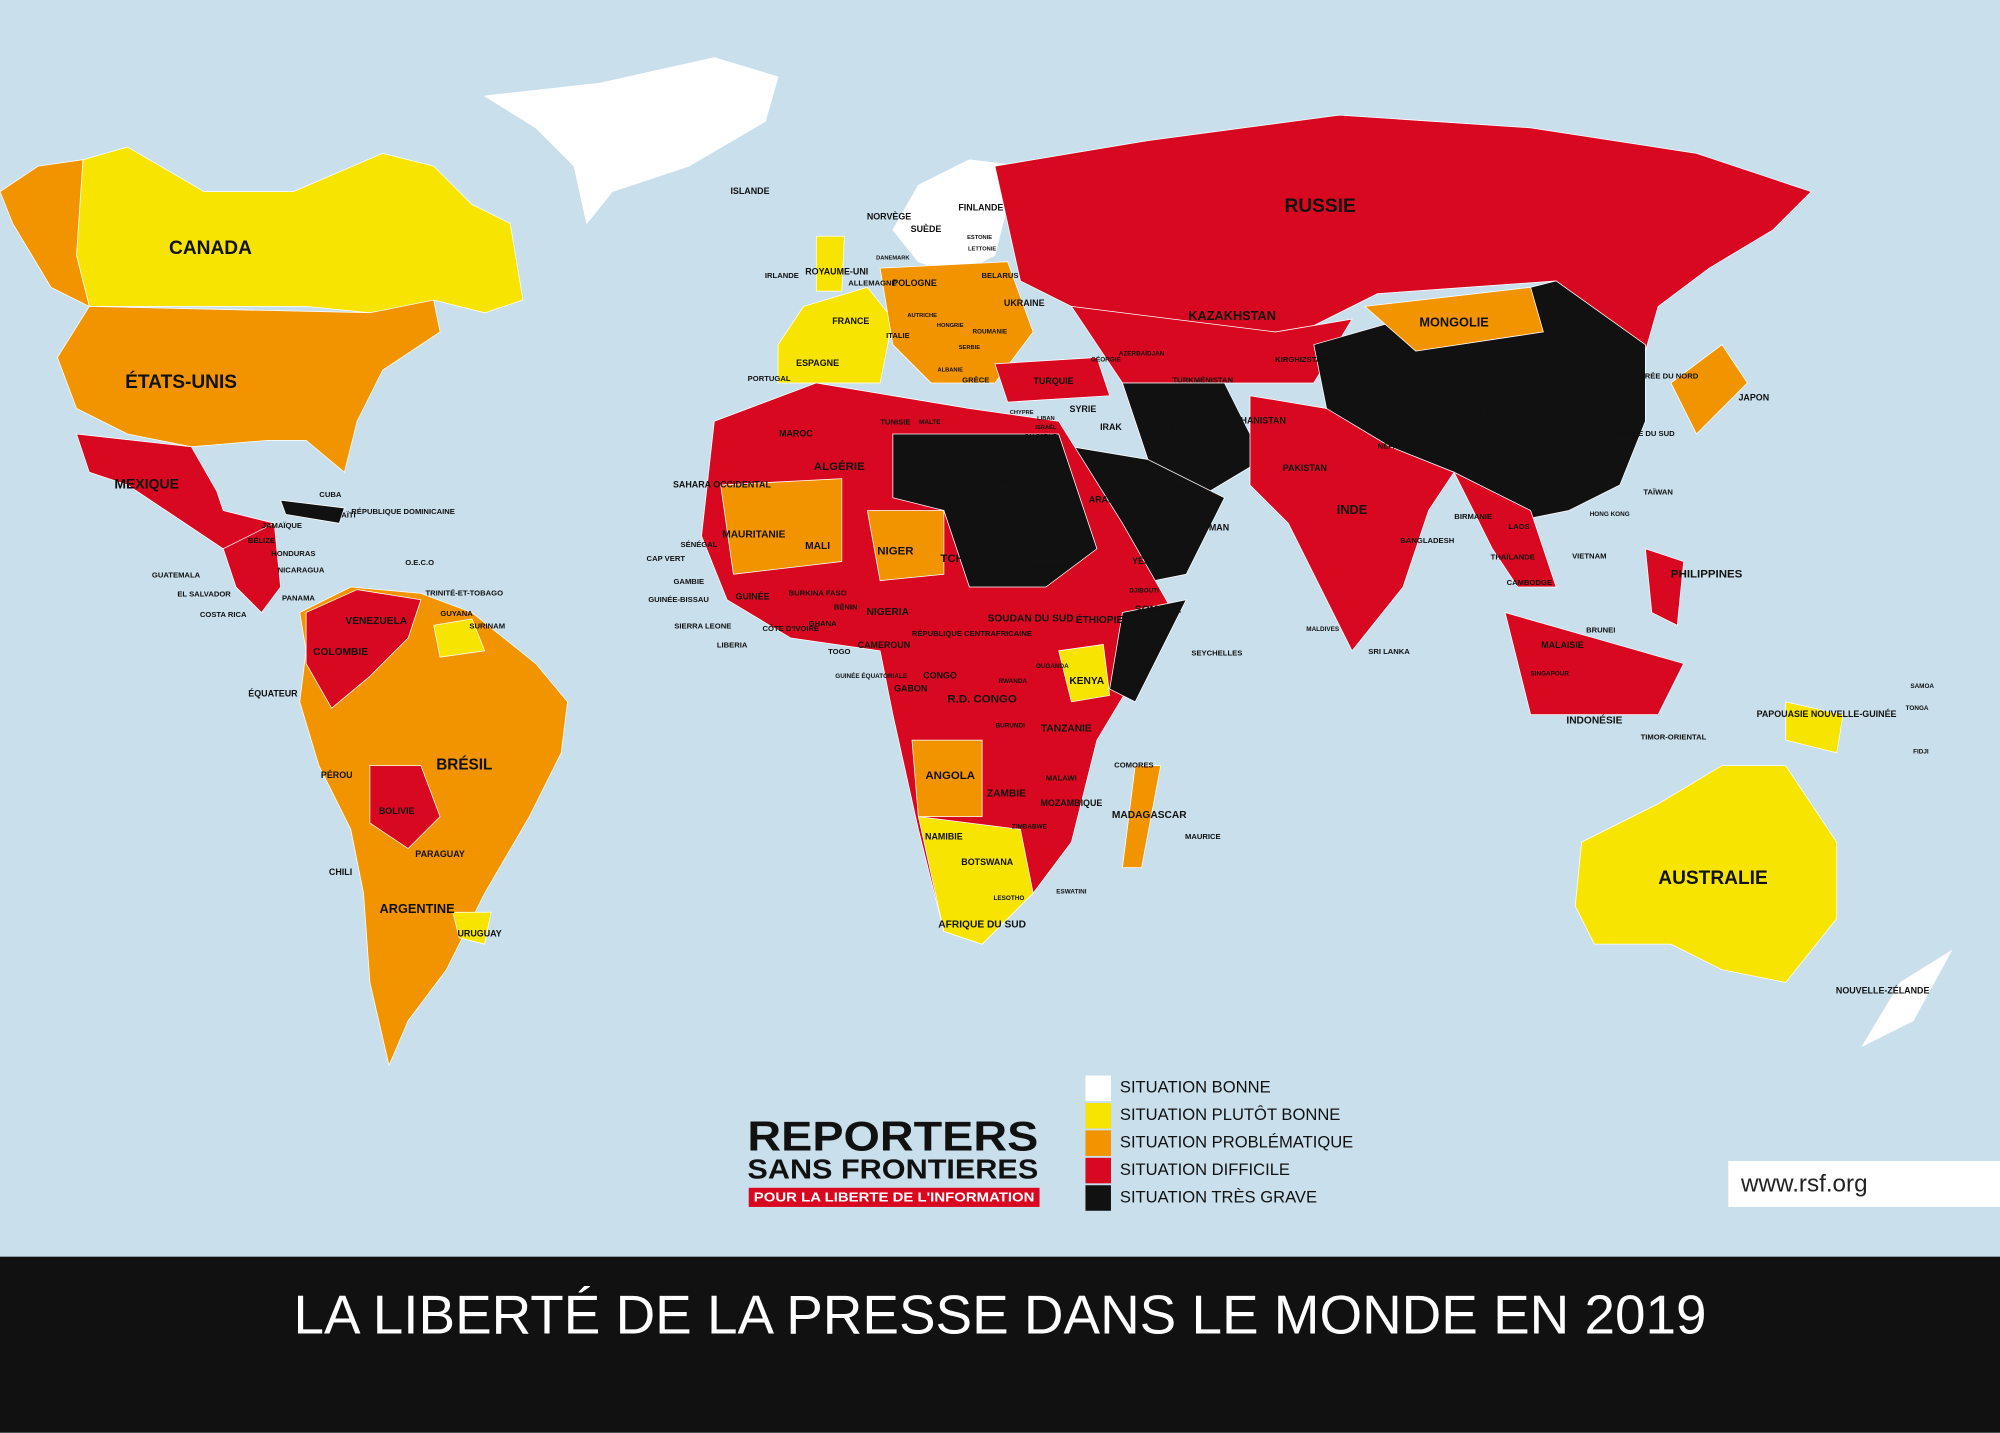 Image resolution: width=2000 pixels, height=1433 pixels. Describe the element at coordinates (1864, 1184) in the screenshot. I see `url-box` at that location.